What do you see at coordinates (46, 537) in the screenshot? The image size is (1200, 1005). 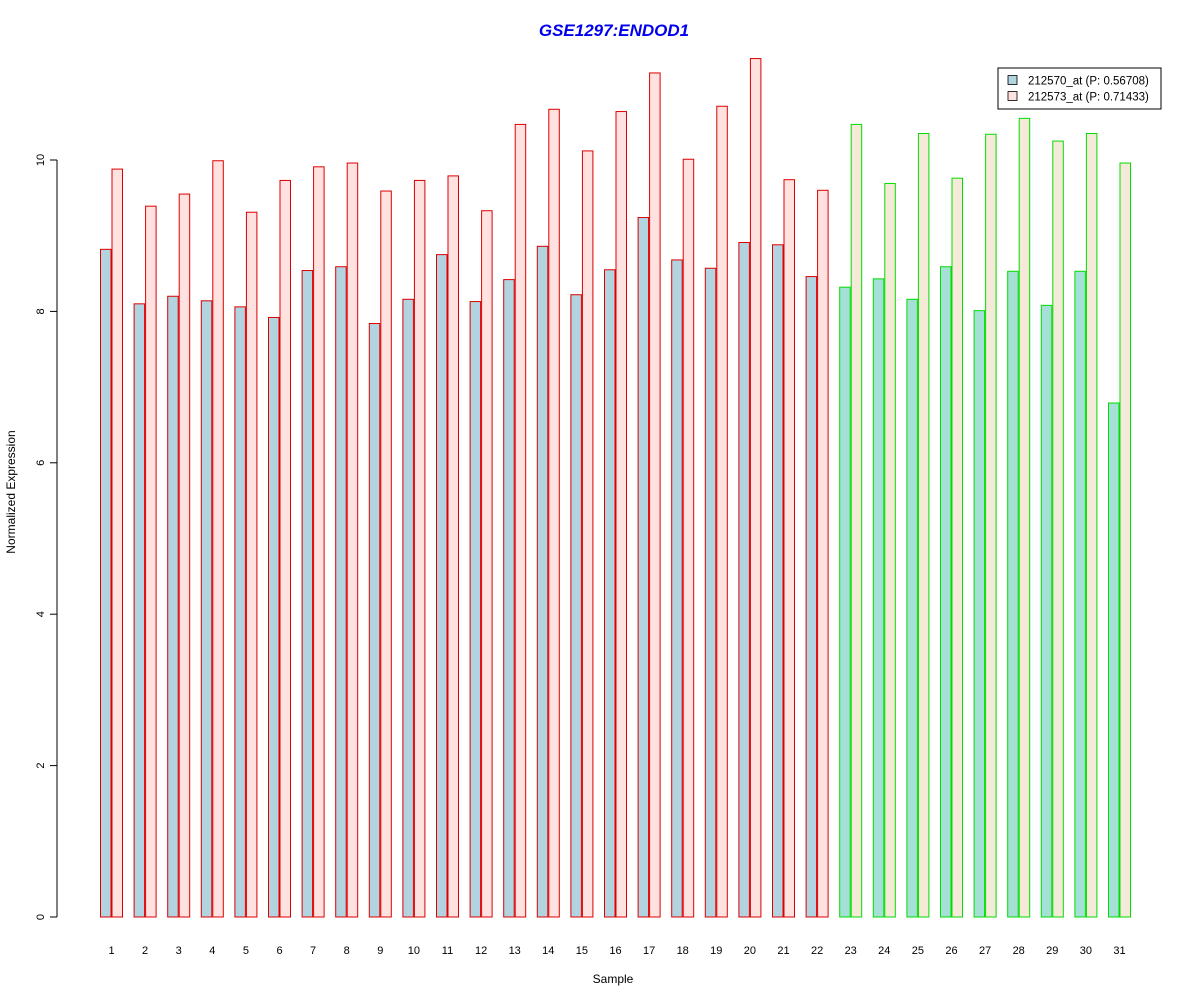 I see `y-axis: 0 2 4 6 8 10` at bounding box center [46, 537].